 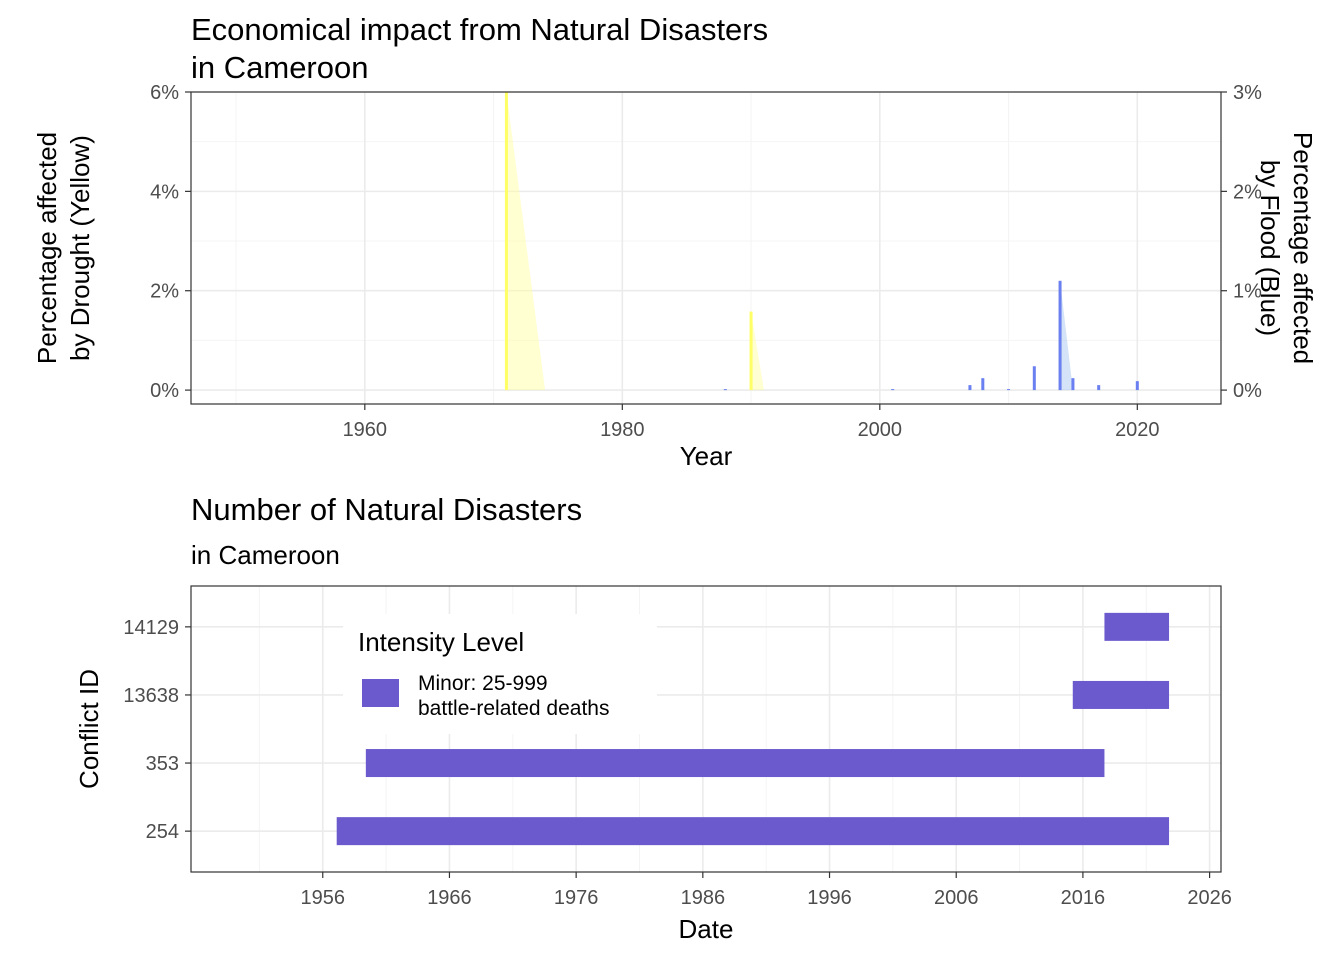 I want to click on bottom-x-tick-label: 1996, so click(x=829, y=898).